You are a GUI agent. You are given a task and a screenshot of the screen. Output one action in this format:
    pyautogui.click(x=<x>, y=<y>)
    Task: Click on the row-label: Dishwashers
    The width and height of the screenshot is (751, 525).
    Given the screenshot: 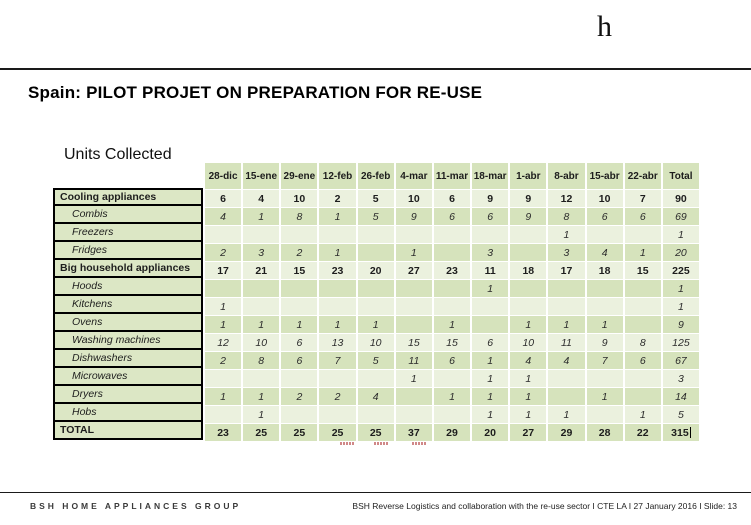 What is the action you would take?
    pyautogui.click(x=128, y=359)
    